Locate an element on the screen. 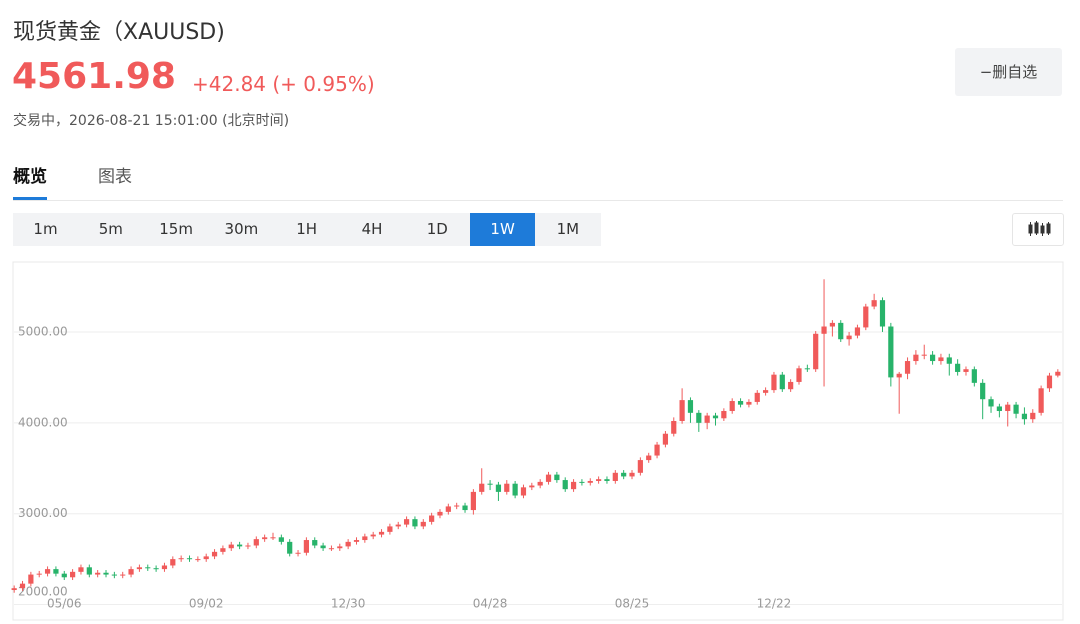 The height and width of the screenshot is (624, 1080). interval-button: 1H is located at coordinates (307, 229).